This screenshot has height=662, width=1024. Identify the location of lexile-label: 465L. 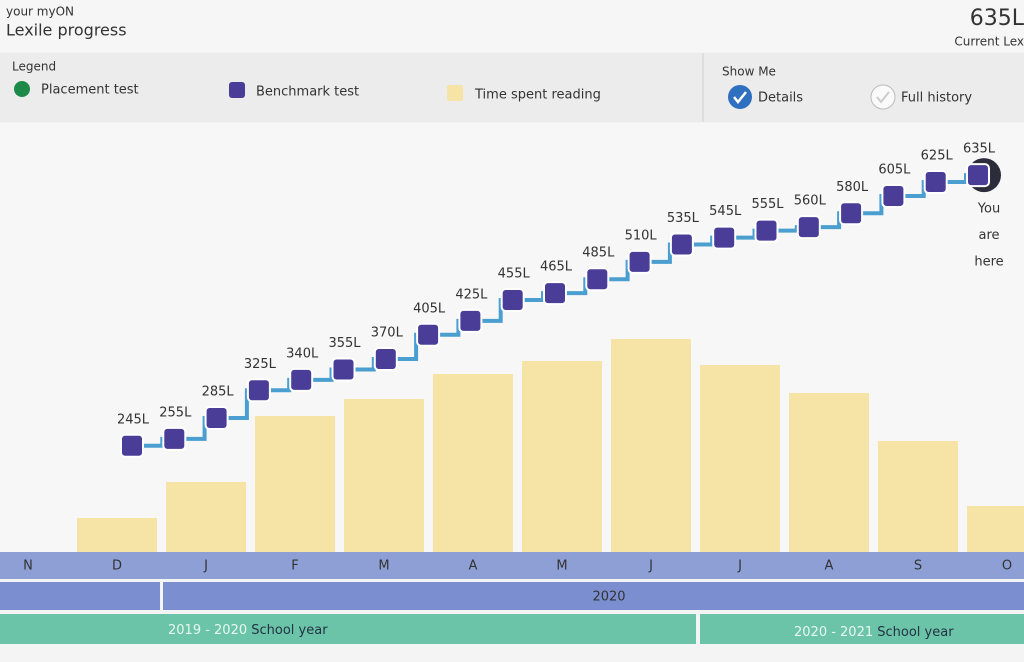
(556, 267).